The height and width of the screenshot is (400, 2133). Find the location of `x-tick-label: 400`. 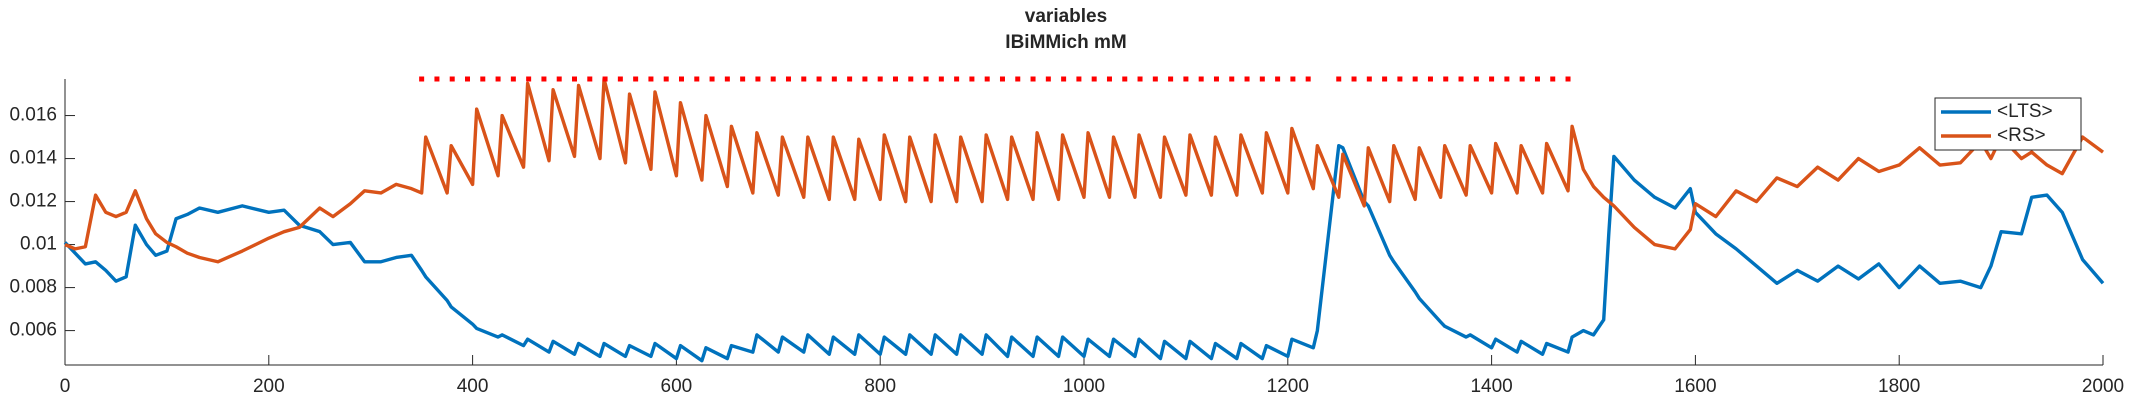

x-tick-label: 400 is located at coordinates (473, 386).